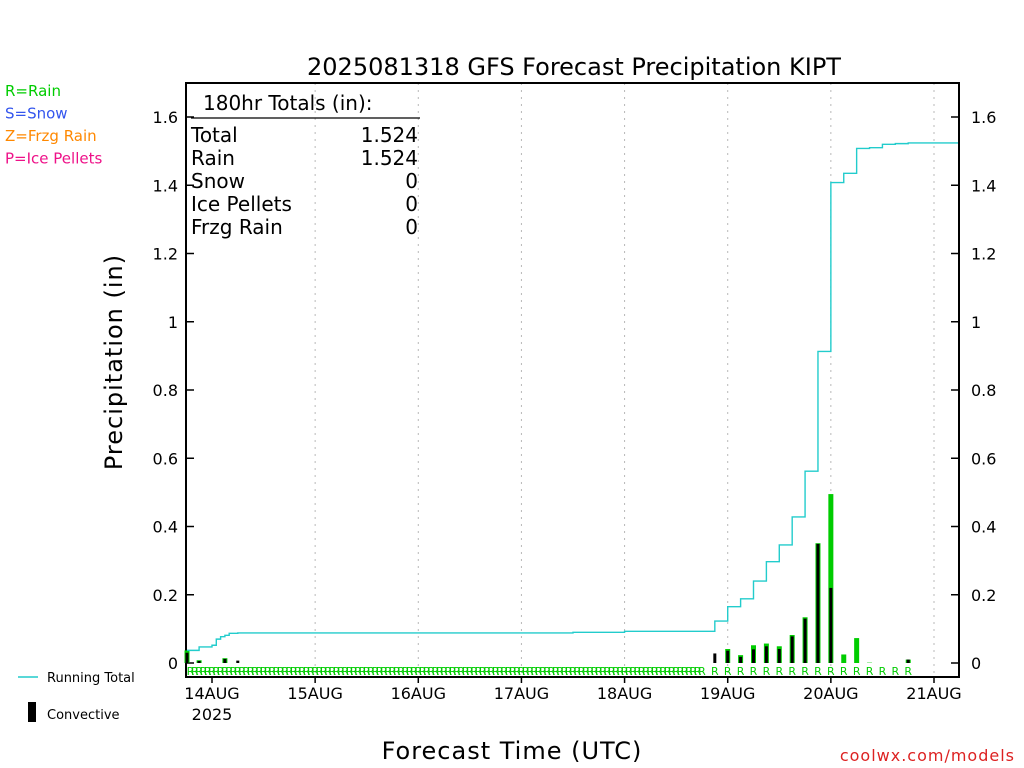  What do you see at coordinates (983, 458) in the screenshot?
I see `ytick-label-right-3: 0.6` at bounding box center [983, 458].